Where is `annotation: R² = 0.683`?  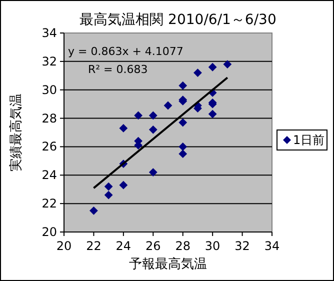
annotation: R² = 0.683 is located at coordinates (118, 69).